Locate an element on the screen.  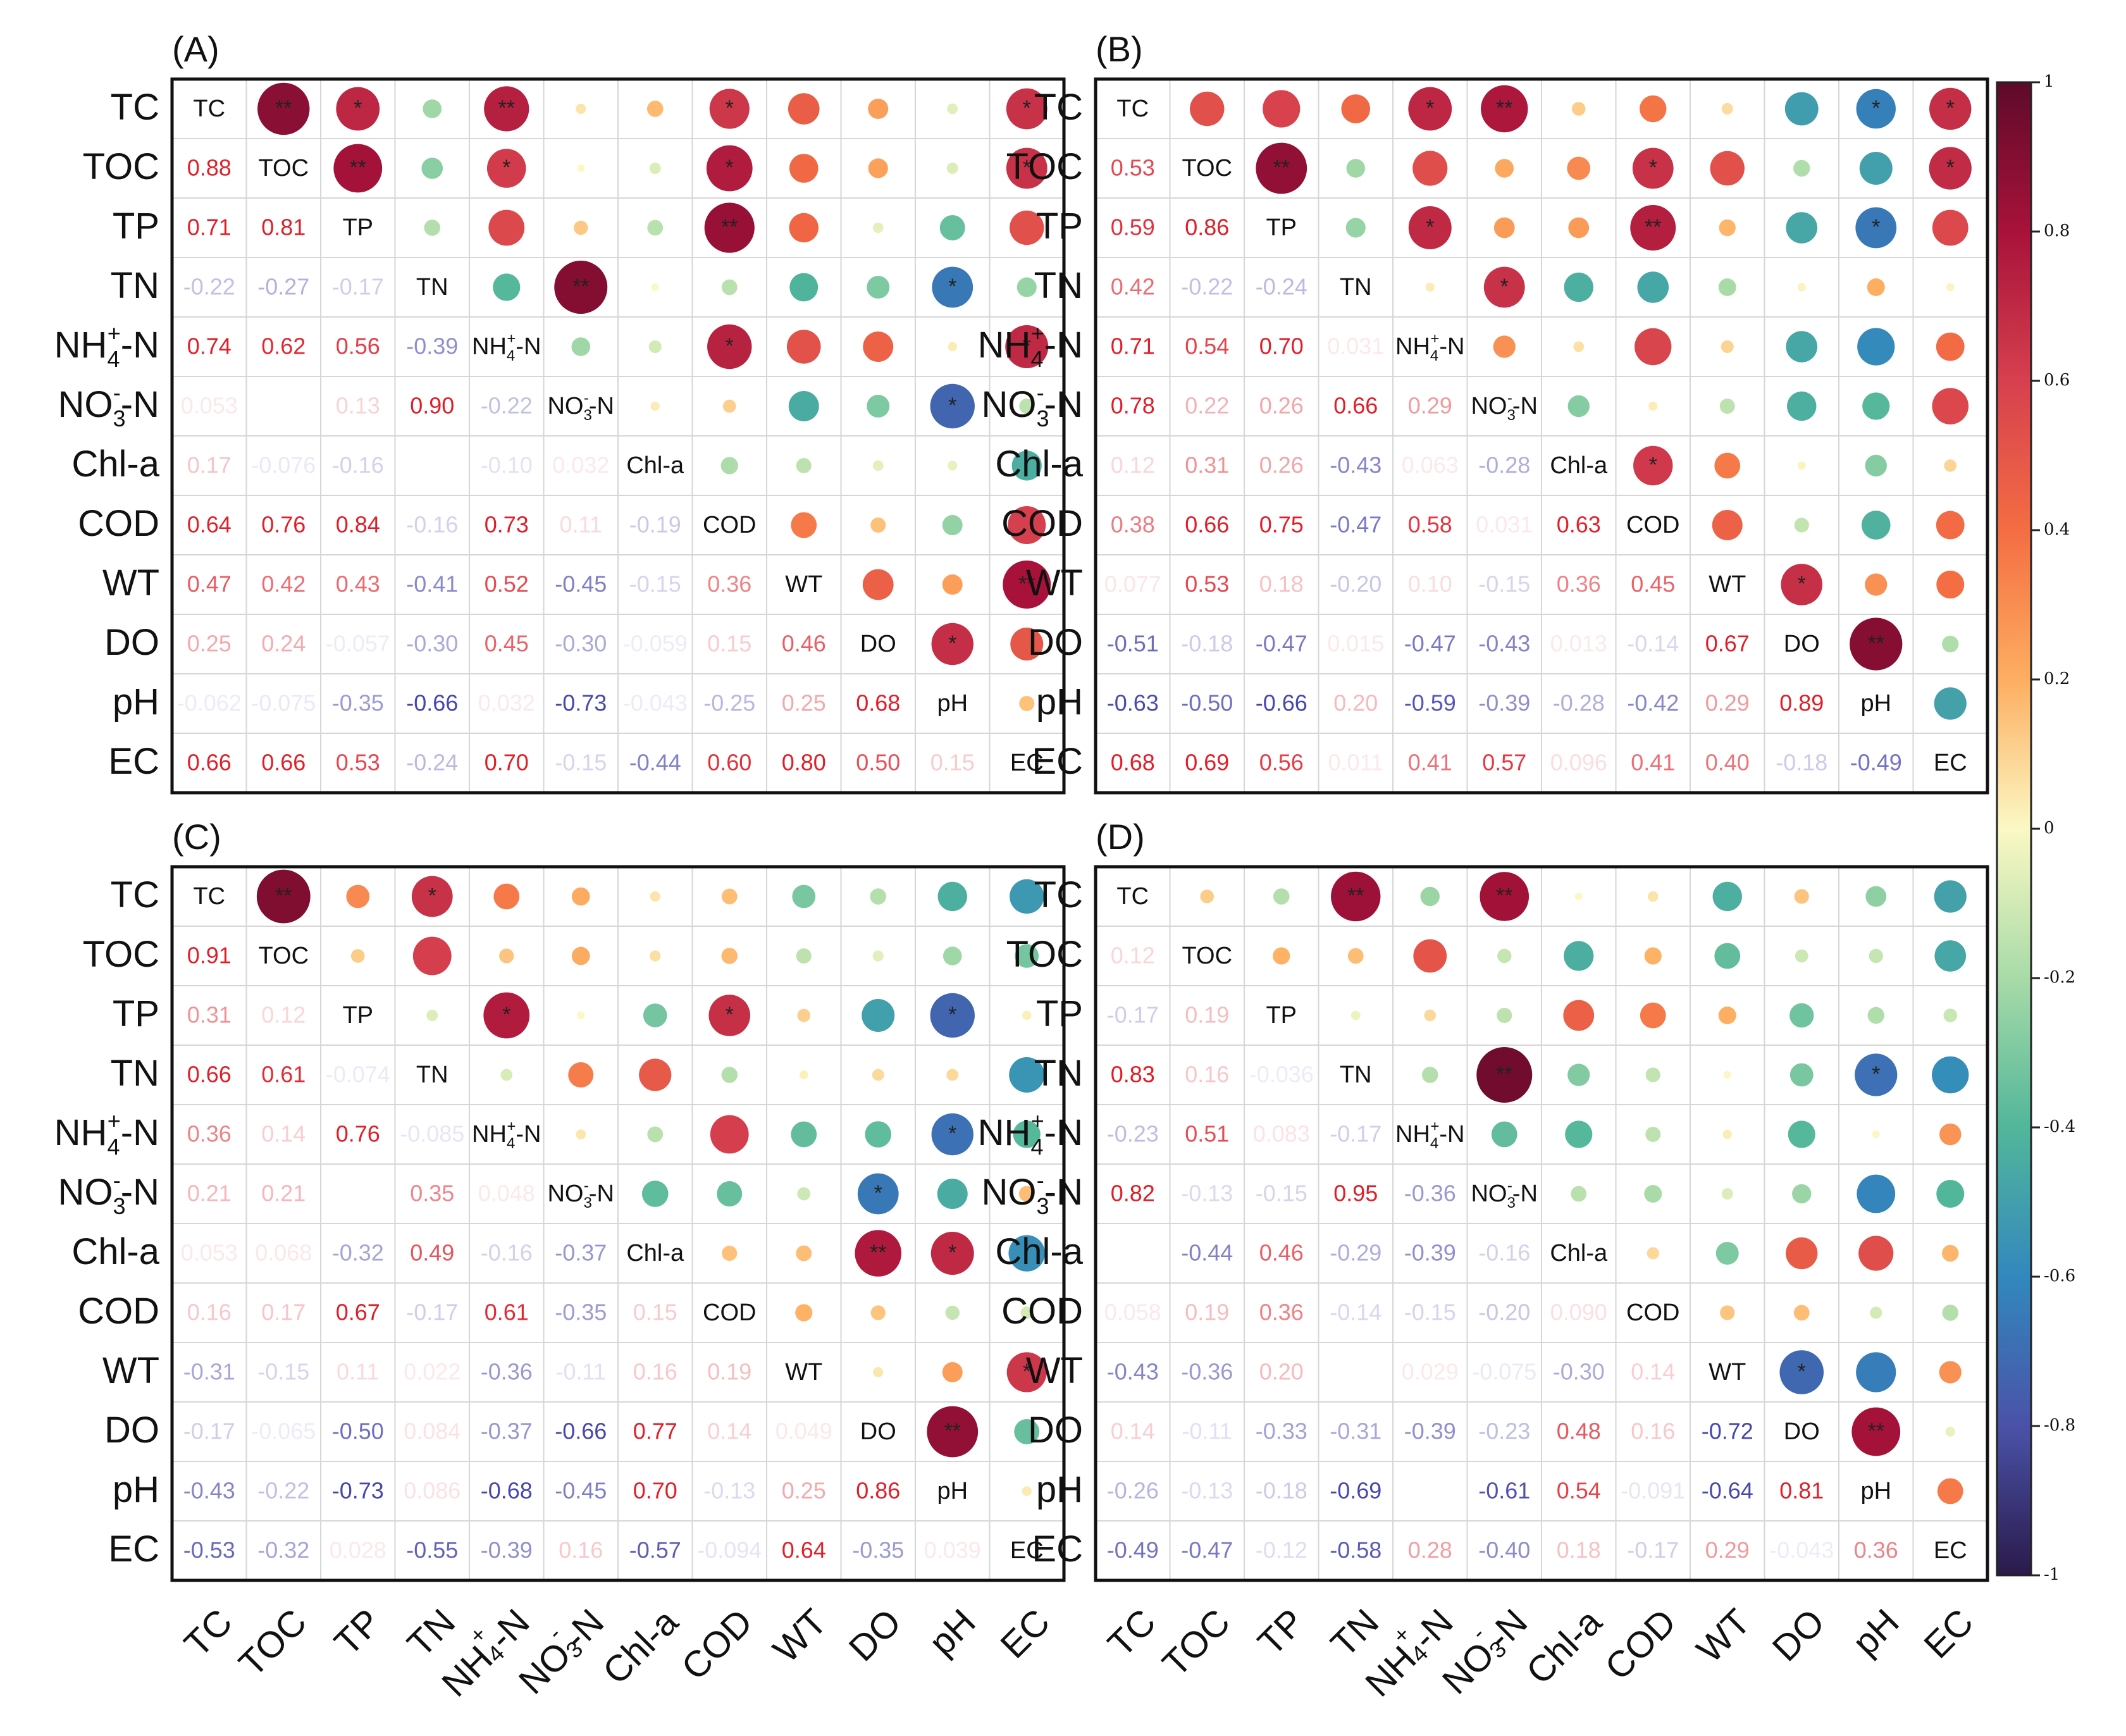
coefficient-label: 0.26 is located at coordinates (1281, 406).